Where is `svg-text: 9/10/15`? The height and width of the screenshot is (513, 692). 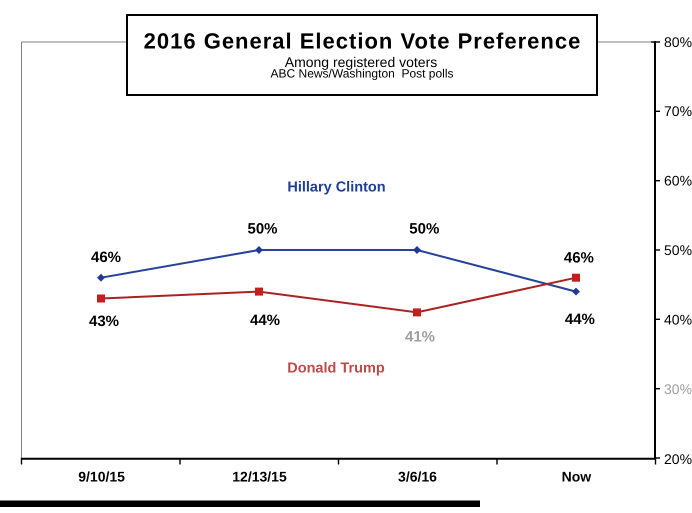
svg-text: 9/10/15 is located at coordinates (101, 476).